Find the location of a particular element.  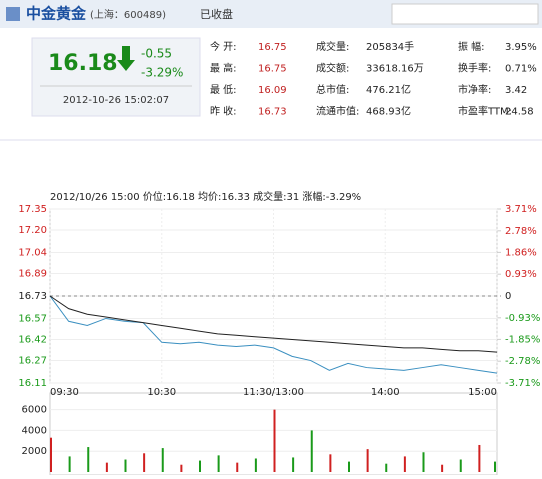

header-icon is located at coordinates (13, 14).